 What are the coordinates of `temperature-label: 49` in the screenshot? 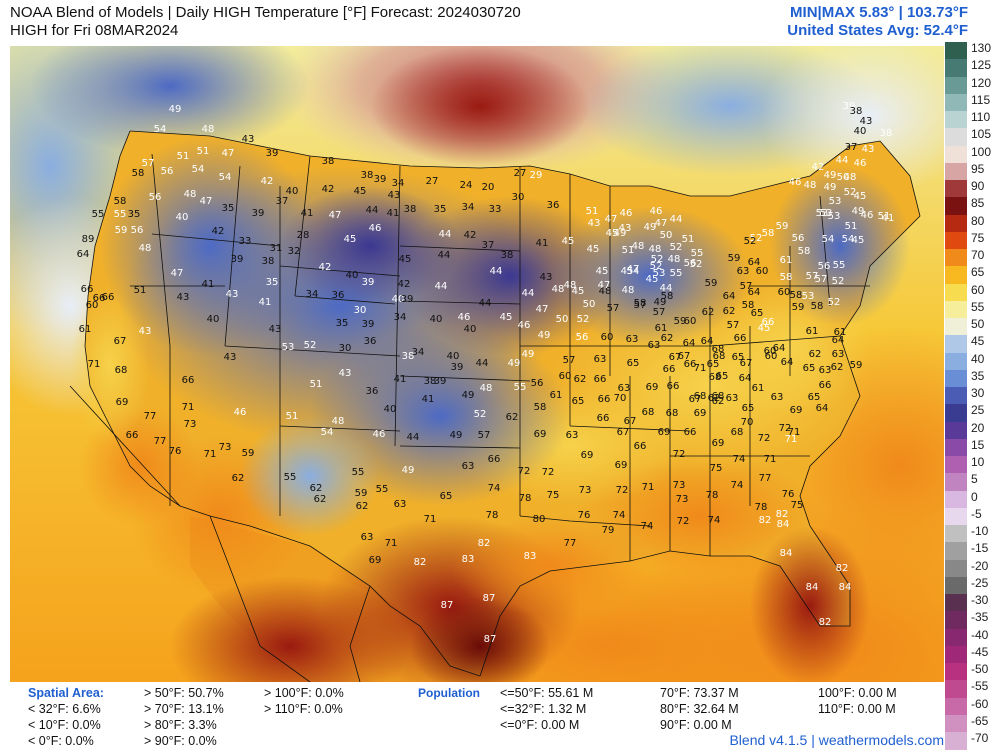 It's located at (408, 470).